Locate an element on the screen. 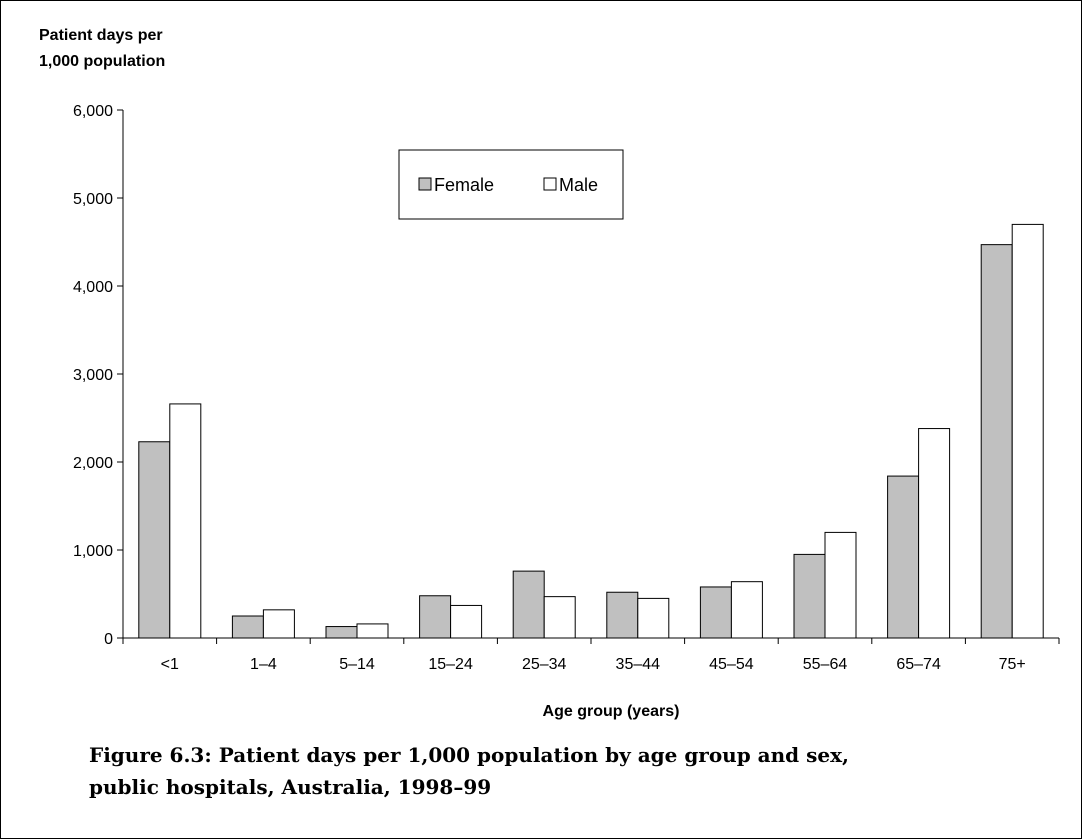  y-tick-label-3: 3,000 is located at coordinates (93, 375).